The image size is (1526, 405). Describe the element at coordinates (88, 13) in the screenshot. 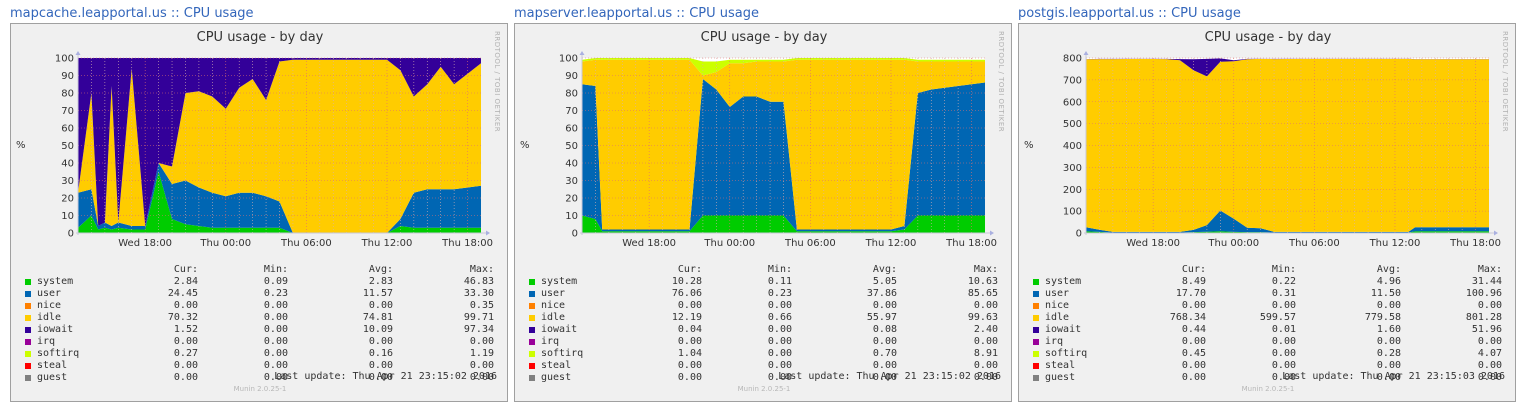

I see `host-name: mapcache.leapportal.us` at that location.